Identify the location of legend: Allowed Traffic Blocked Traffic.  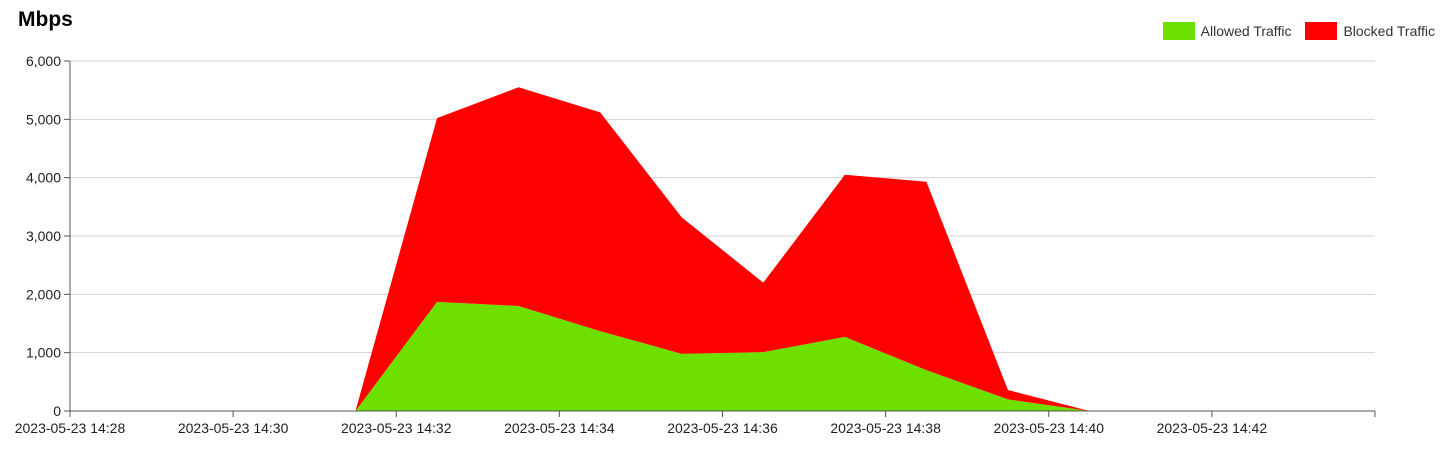
(1292, 31).